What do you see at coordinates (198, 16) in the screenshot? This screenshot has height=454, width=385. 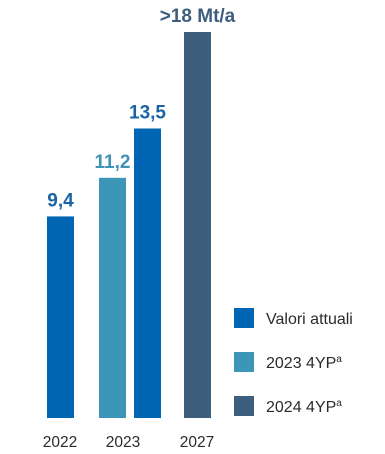 I see `bar-value-label: >18 Mt/a` at bounding box center [198, 16].